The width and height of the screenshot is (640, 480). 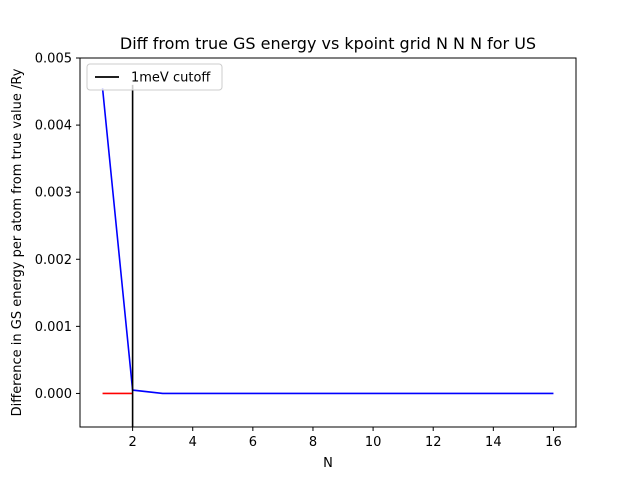 What do you see at coordinates (53, 394) in the screenshot?
I see `y-tick-label: 0.000` at bounding box center [53, 394].